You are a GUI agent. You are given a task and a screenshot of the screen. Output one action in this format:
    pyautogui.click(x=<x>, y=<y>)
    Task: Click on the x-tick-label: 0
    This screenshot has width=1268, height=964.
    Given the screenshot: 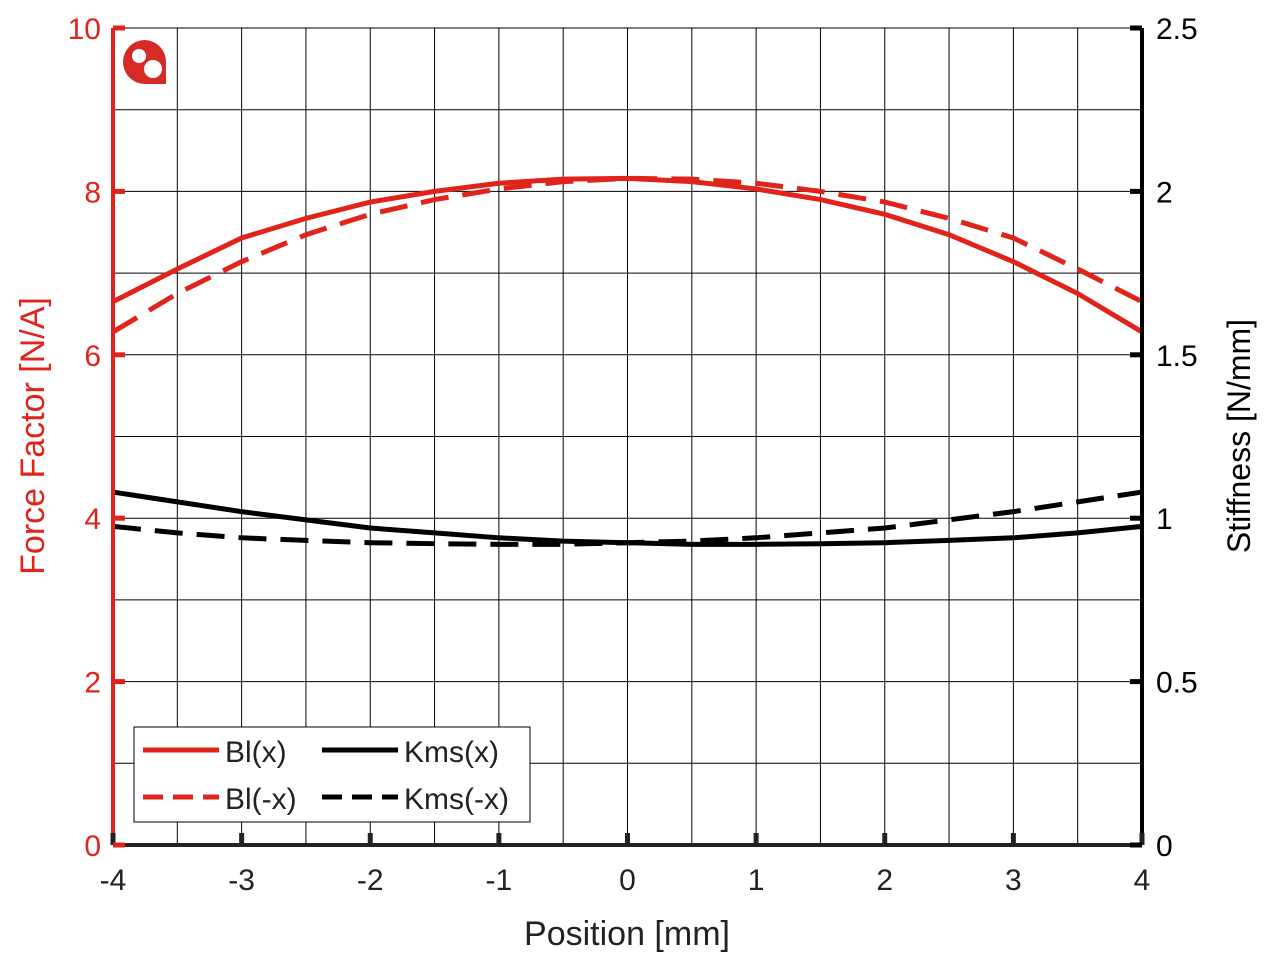 What is the action you would take?
    pyautogui.click(x=627, y=880)
    